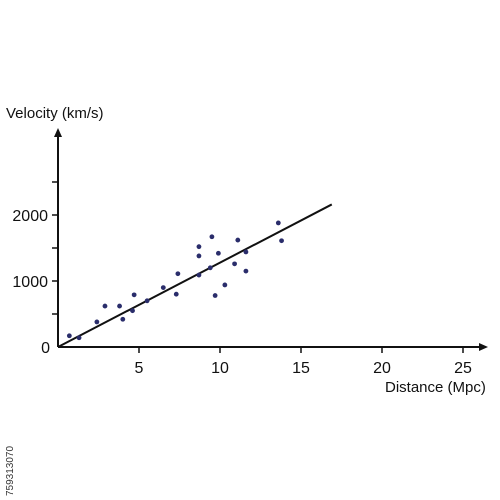 The image size is (500, 500). What do you see at coordinates (382, 368) in the screenshot?
I see `x-tick-label: 20` at bounding box center [382, 368].